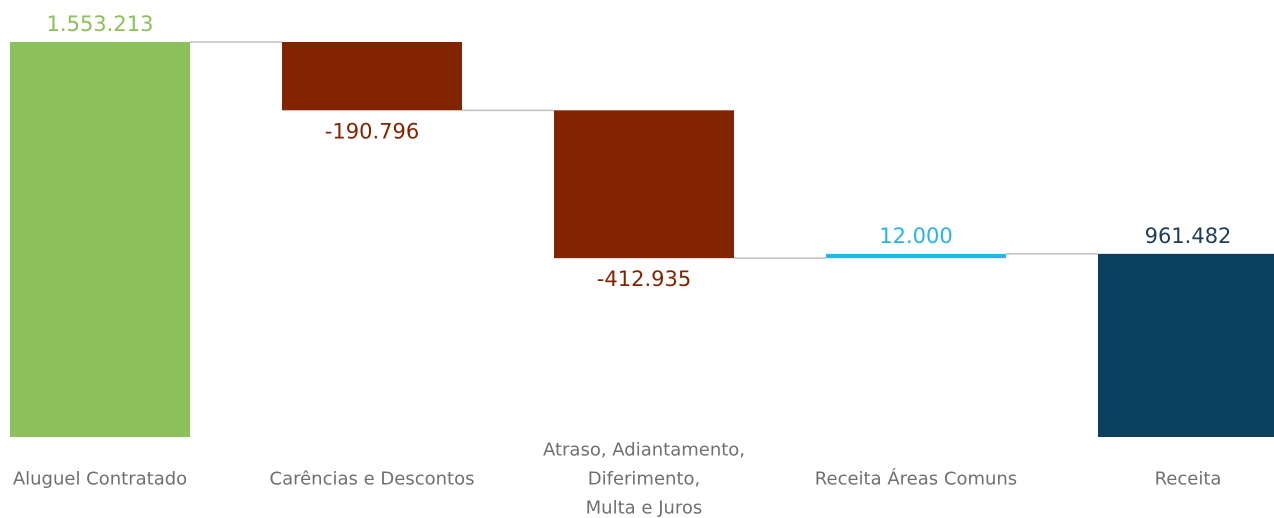 This screenshot has height=518, width=1274. Describe the element at coordinates (100, 479) in the screenshot. I see `x-tick-label: Aluguel Contratado` at that location.